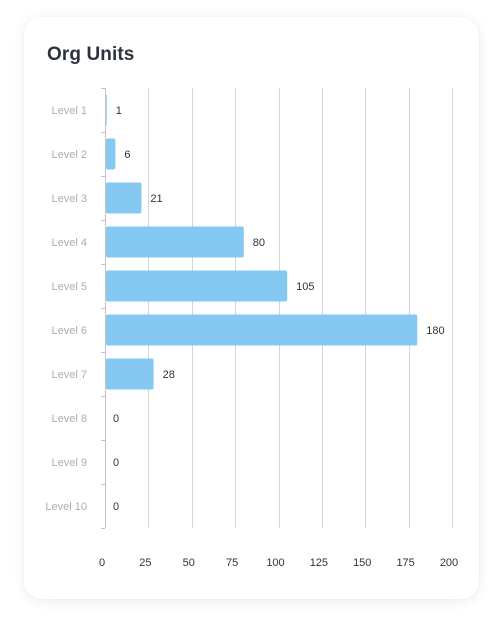 This screenshot has height=629, width=503. Describe the element at coordinates (305, 287) in the screenshot. I see `data-label: 105` at that location.